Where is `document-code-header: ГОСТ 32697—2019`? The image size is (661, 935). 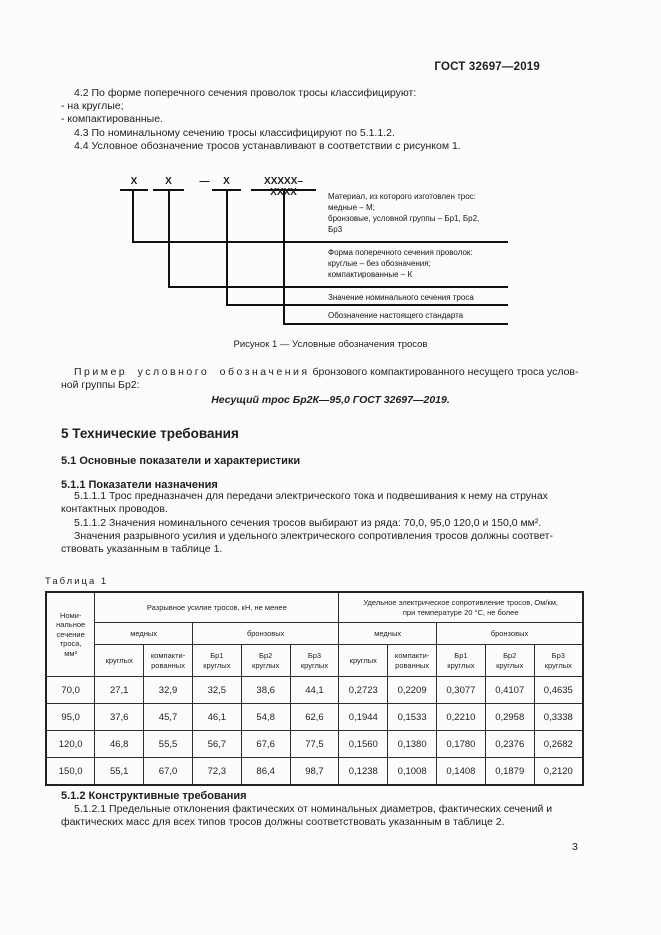 document-code-header: ГОСТ 32697—2019 is located at coordinates (487, 67).